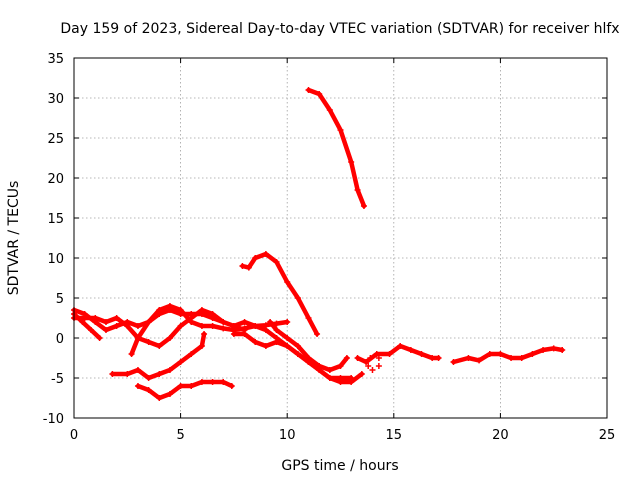  What do you see at coordinates (55, 179) in the screenshot?
I see `y-tick-label: 20` at bounding box center [55, 179].